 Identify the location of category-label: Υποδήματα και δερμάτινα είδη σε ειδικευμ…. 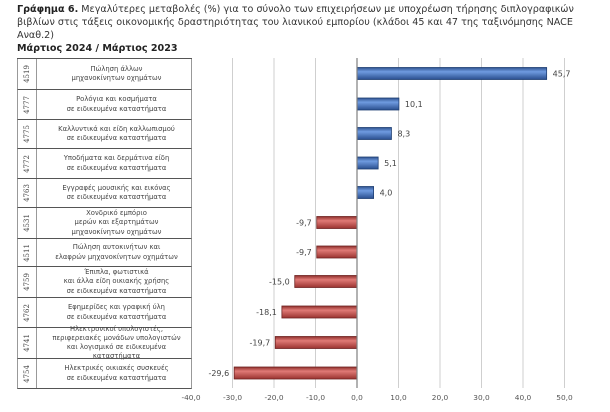
(116, 163).